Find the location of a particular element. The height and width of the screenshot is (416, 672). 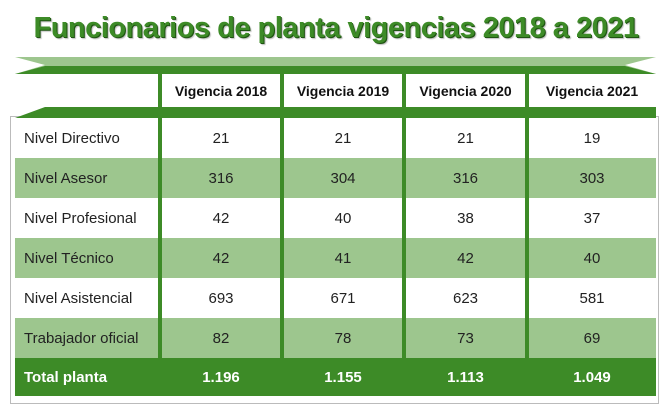

row-label: Nivel Asesor is located at coordinates (66, 178).